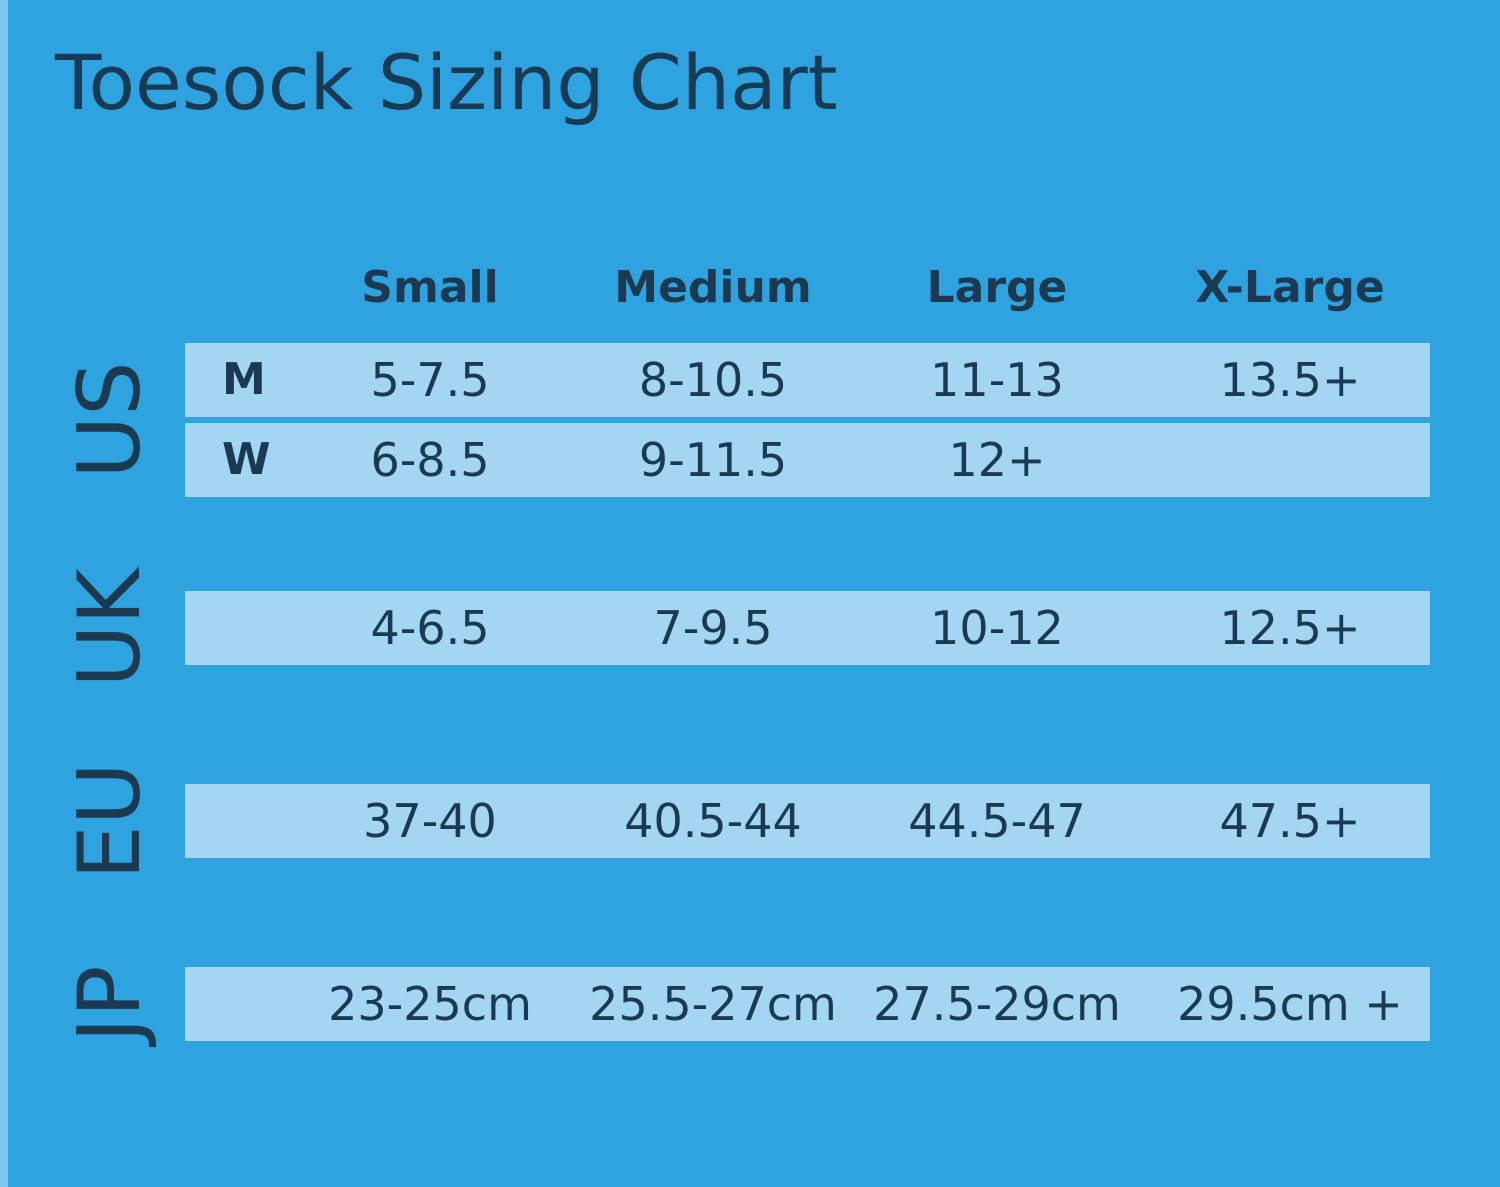 The image size is (1500, 1187). Describe the element at coordinates (713, 380) in the screenshot. I see `size-cell: 8-10.5` at that location.